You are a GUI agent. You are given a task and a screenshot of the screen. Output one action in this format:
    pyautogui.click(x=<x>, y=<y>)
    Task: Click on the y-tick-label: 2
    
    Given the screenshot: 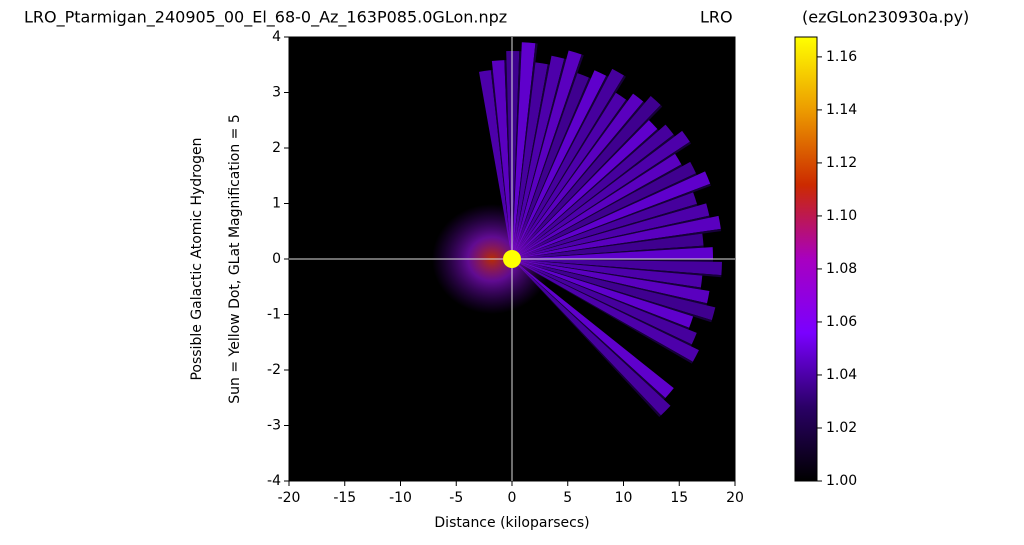 What is the action you would take?
    pyautogui.click(x=276, y=148)
    